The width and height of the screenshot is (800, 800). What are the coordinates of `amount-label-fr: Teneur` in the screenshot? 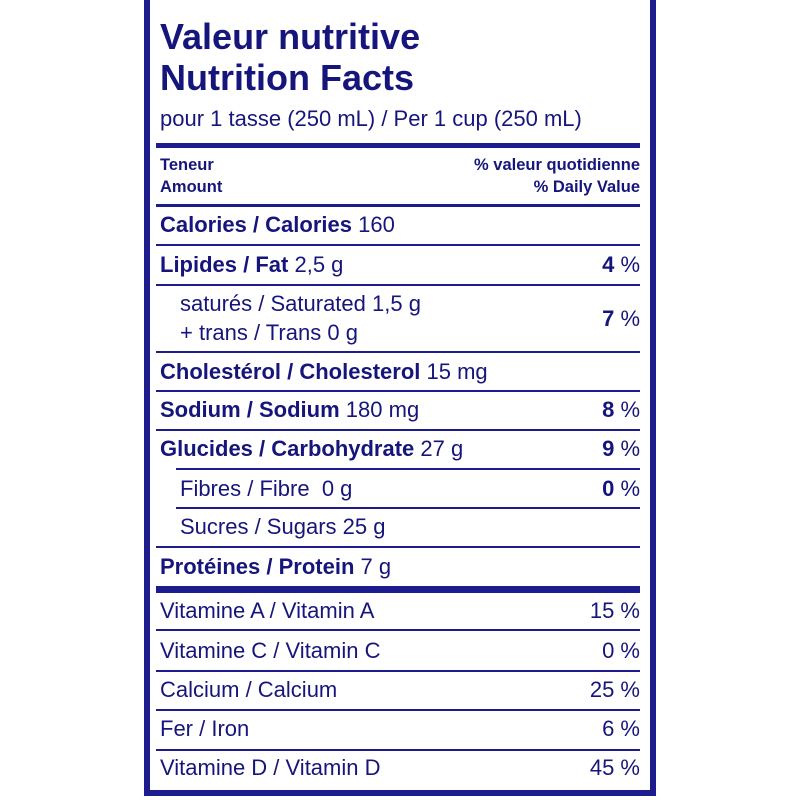 It's located at (187, 165).